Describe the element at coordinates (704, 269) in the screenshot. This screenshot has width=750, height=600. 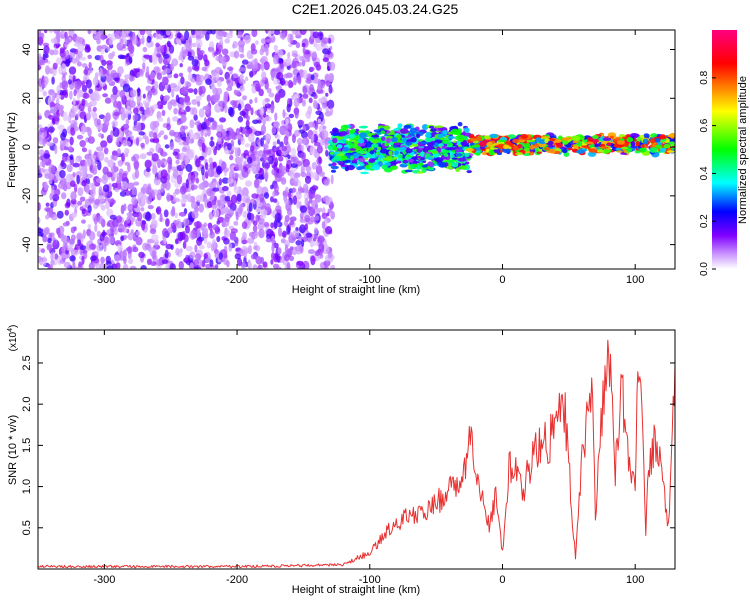
I see `colorbar-tick-label: 0.0` at that location.